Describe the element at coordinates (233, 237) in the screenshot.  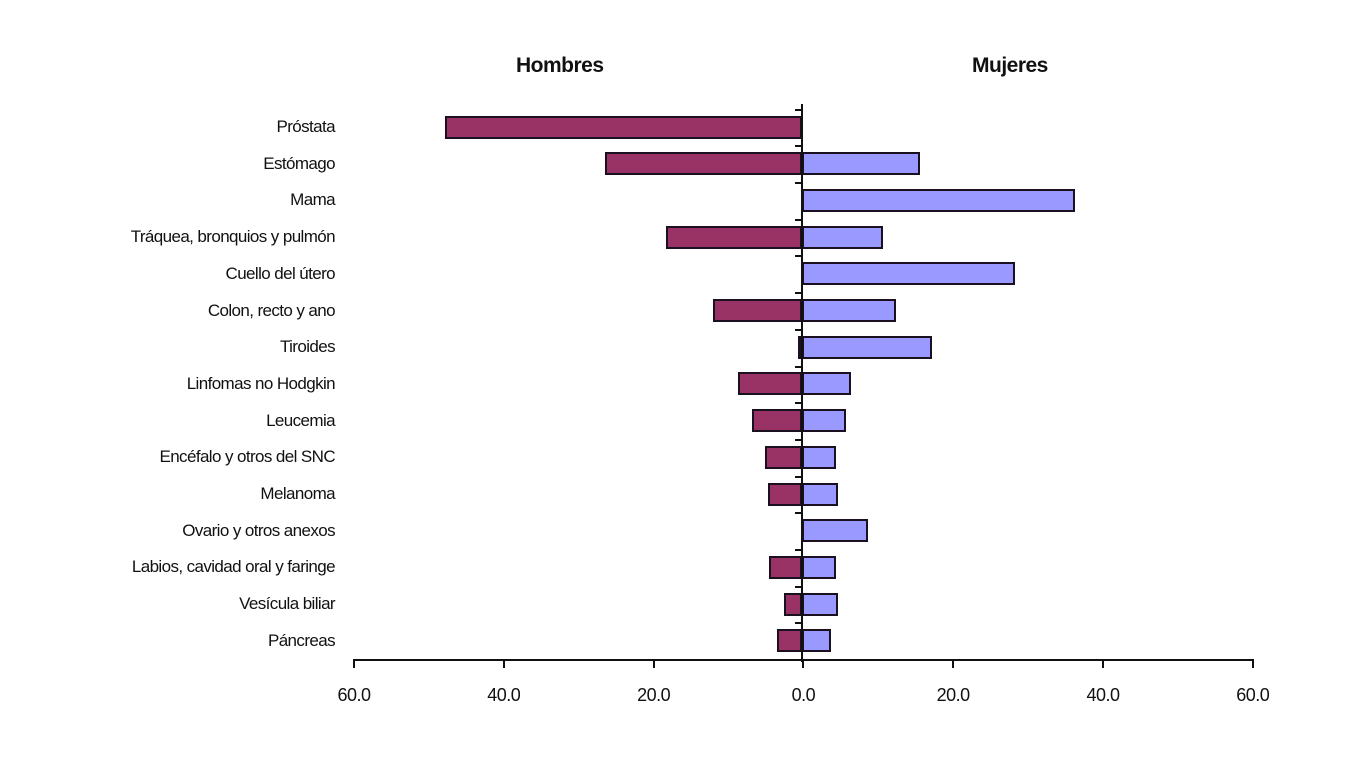
I see `category-label: Tráquea, bronquios y pulmón` at that location.